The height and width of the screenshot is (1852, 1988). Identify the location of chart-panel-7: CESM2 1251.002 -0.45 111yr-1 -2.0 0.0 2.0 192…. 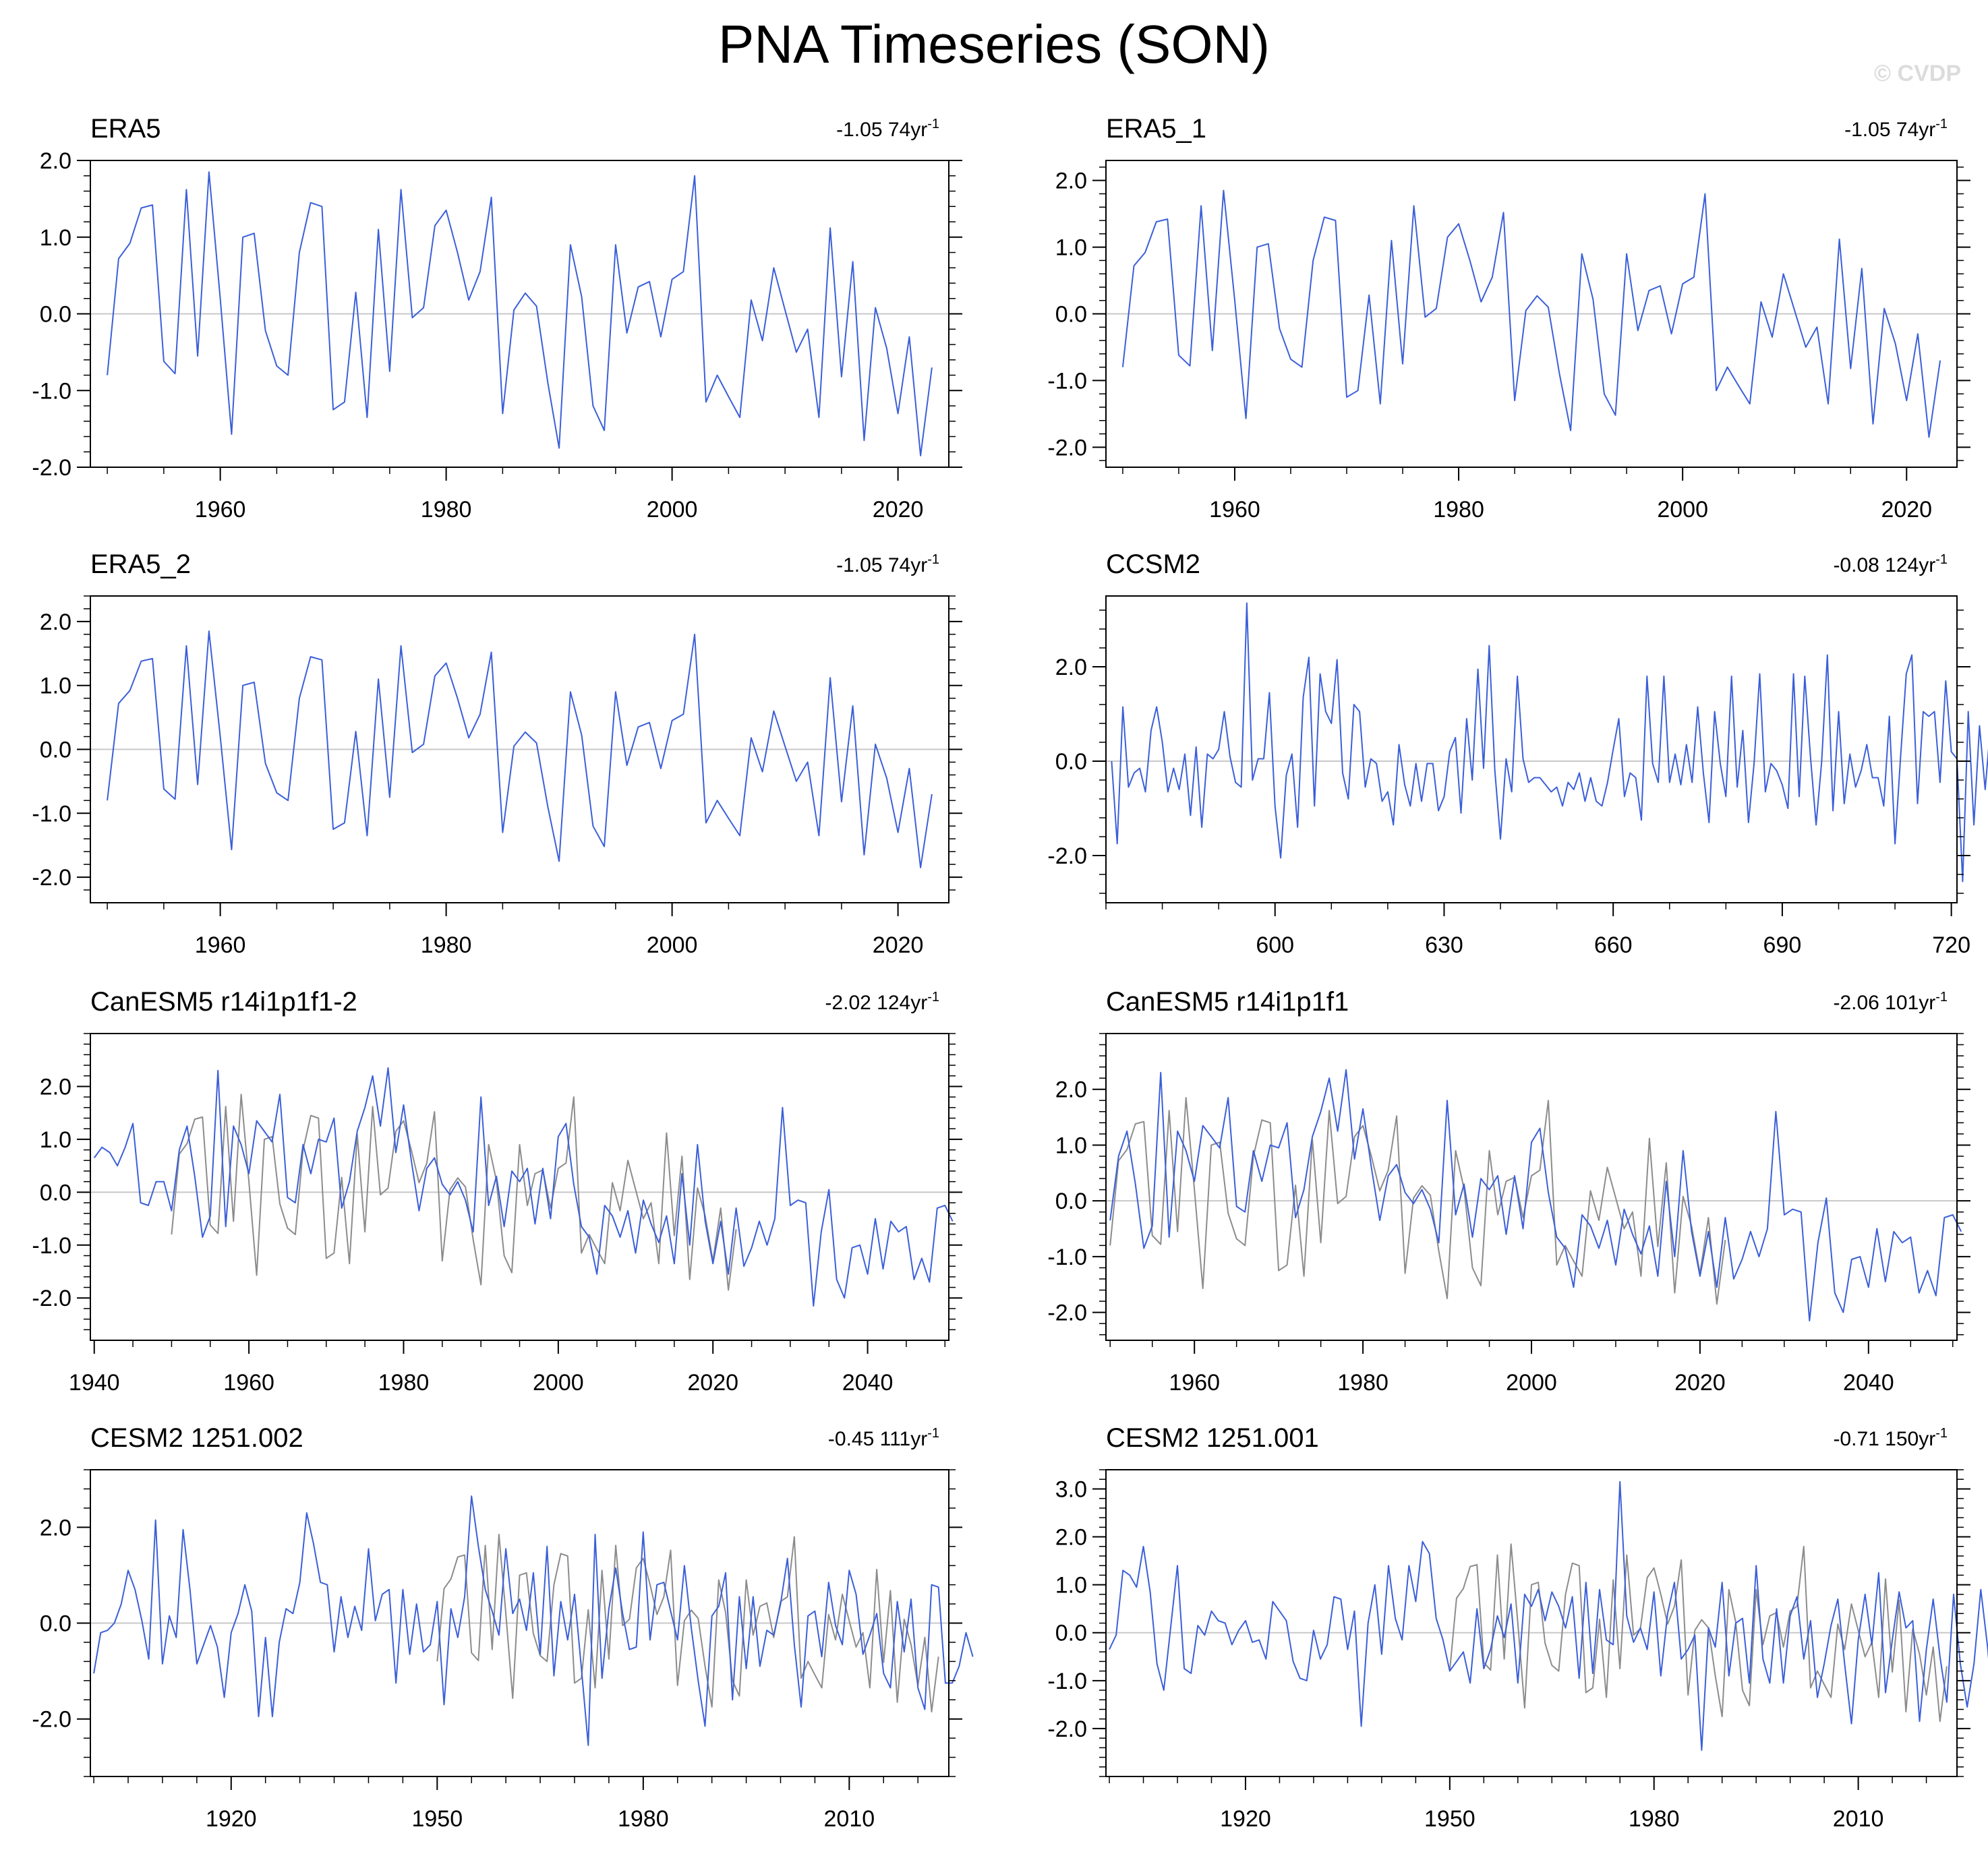
(503, 1627).